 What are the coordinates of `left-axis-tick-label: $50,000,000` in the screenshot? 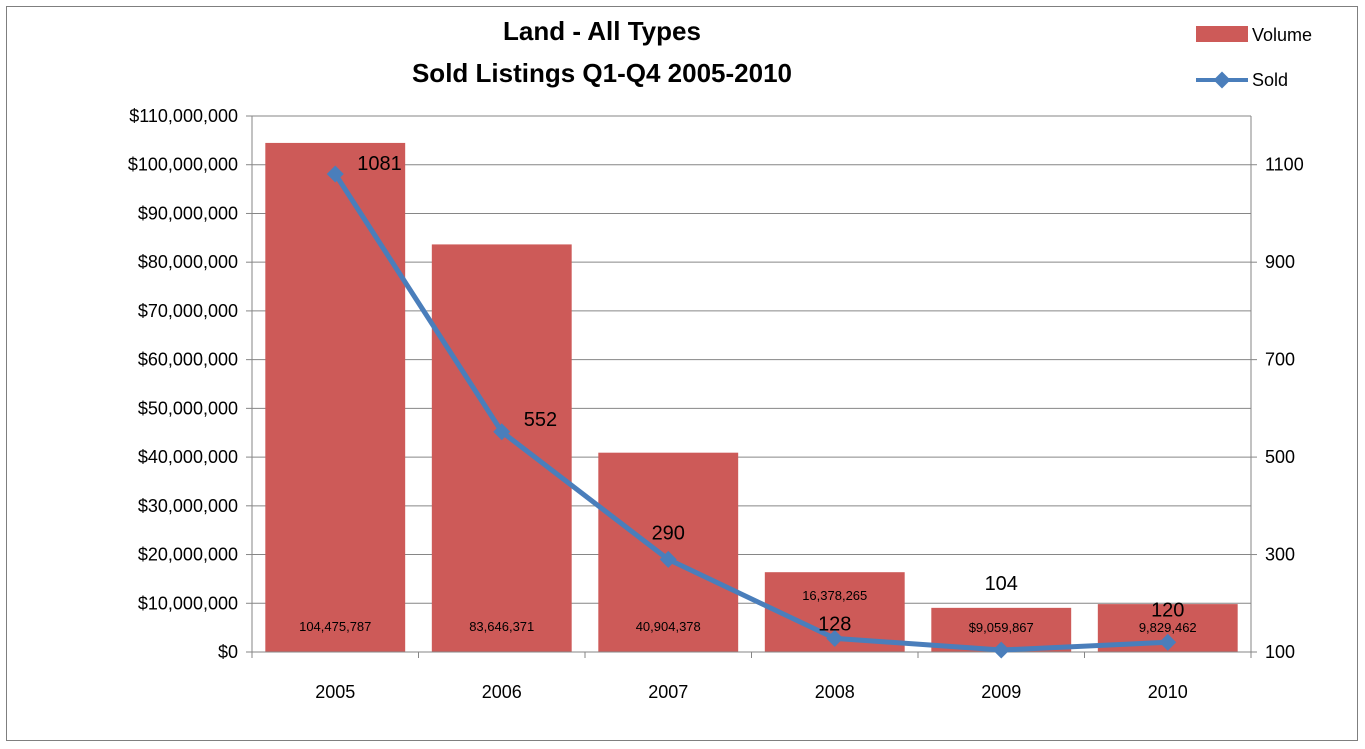 It's located at (188, 408).